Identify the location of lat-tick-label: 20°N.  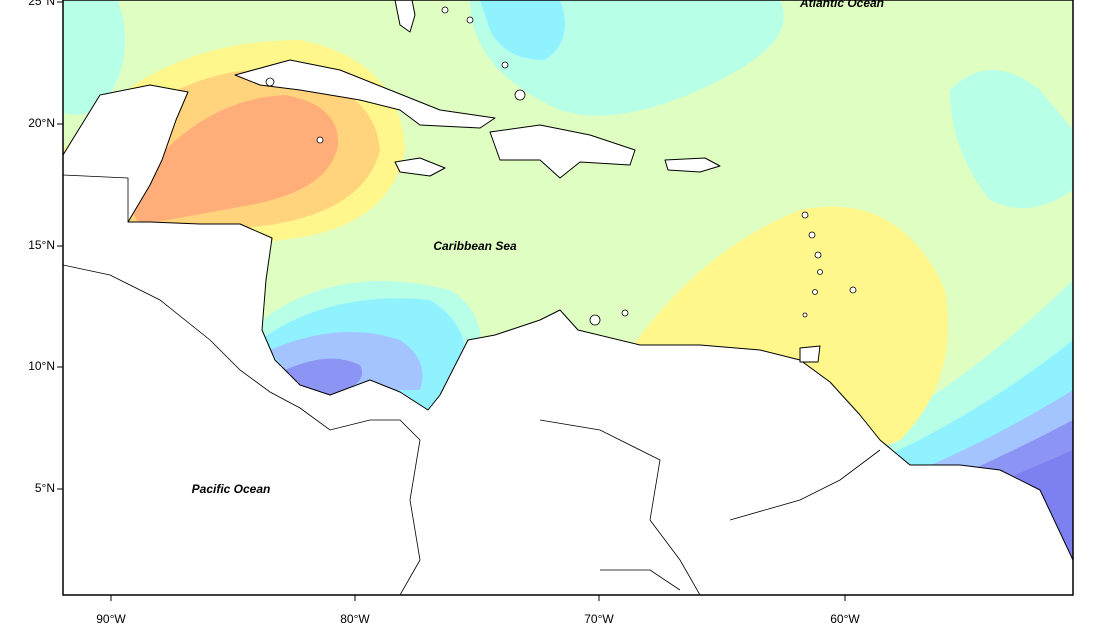
(41, 123).